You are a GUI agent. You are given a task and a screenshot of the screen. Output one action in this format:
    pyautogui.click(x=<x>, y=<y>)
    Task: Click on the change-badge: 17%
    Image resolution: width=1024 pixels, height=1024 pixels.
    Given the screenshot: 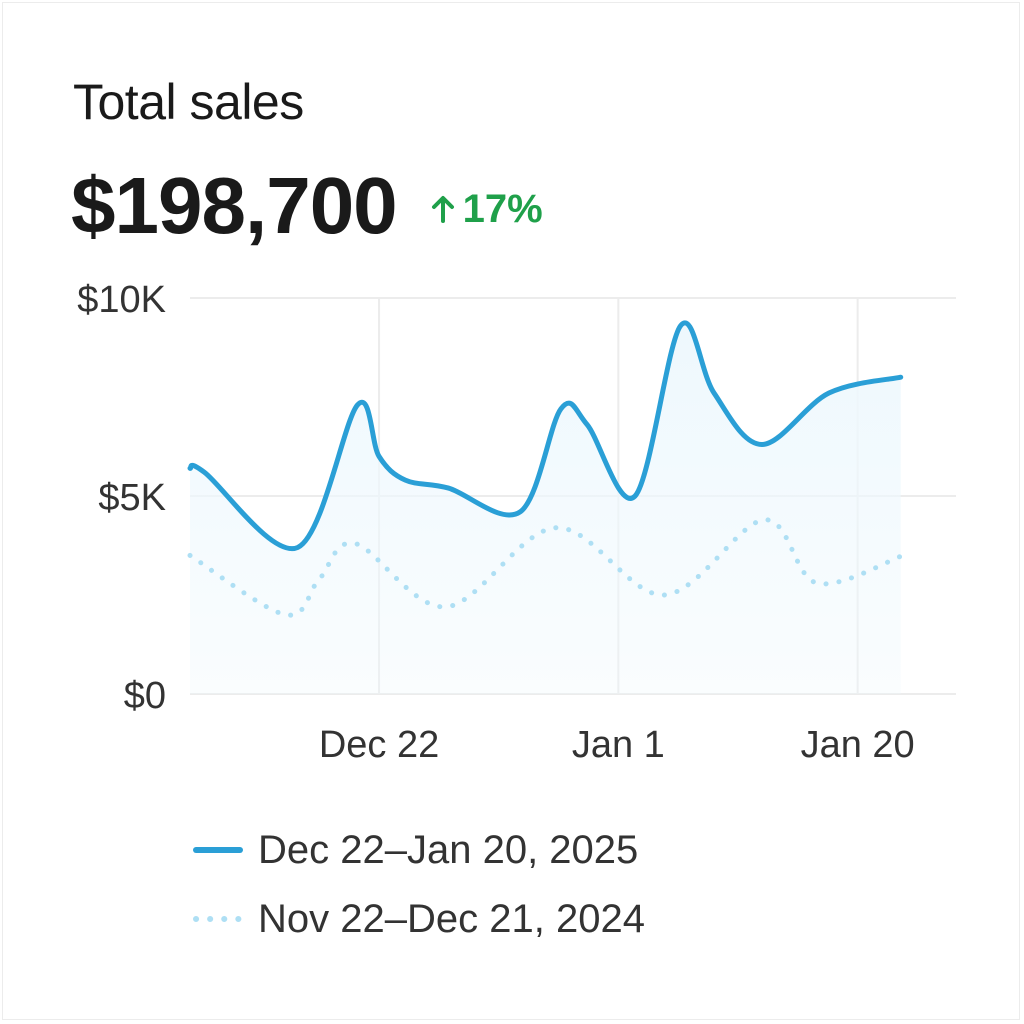 What is the action you would take?
    pyautogui.click(x=487, y=209)
    